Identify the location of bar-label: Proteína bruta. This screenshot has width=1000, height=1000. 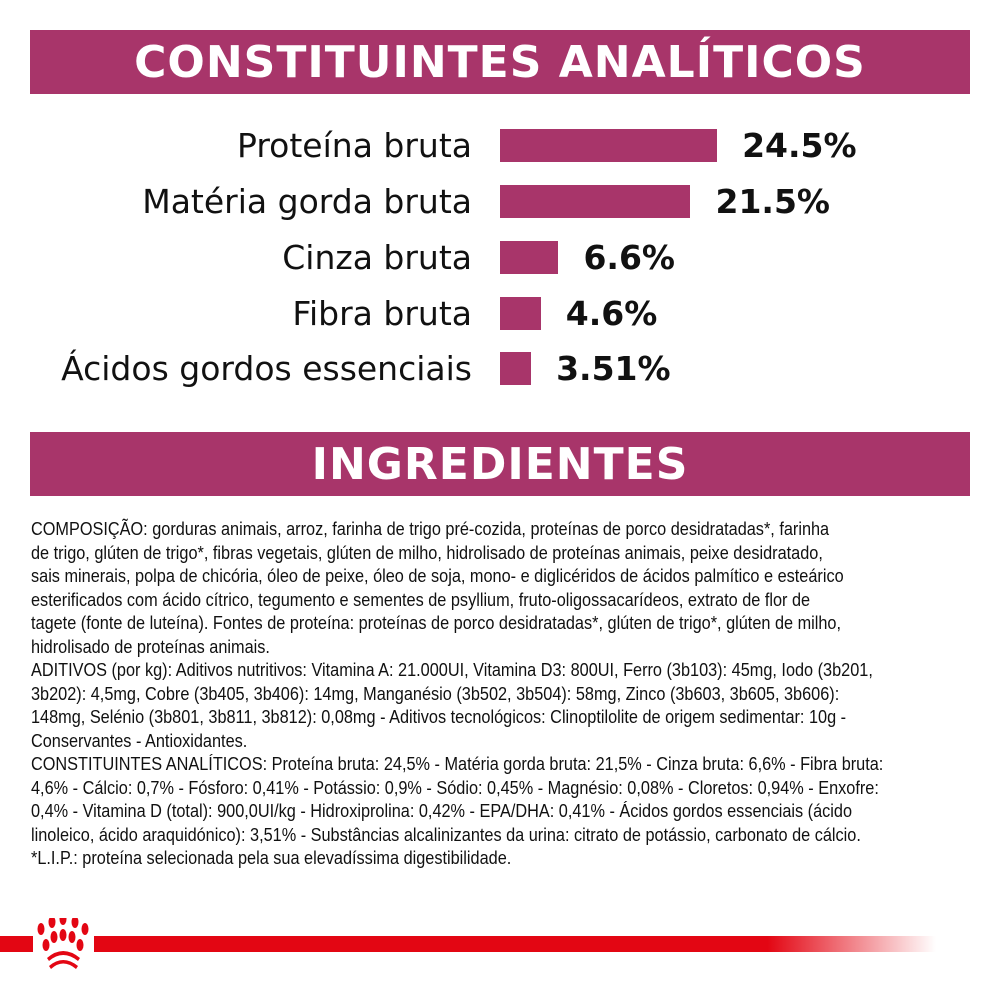
(354, 145).